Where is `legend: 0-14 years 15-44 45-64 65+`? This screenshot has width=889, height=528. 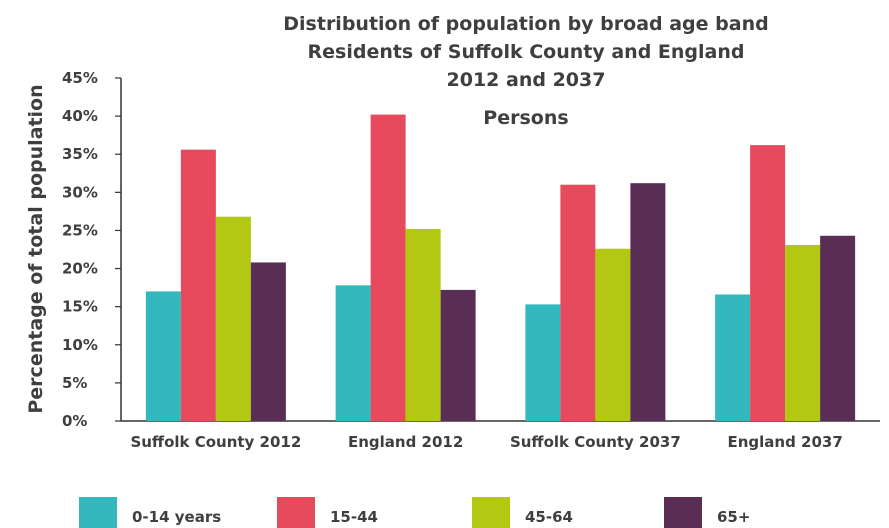 legend: 0-14 years 15-44 45-64 65+ is located at coordinates (414, 512).